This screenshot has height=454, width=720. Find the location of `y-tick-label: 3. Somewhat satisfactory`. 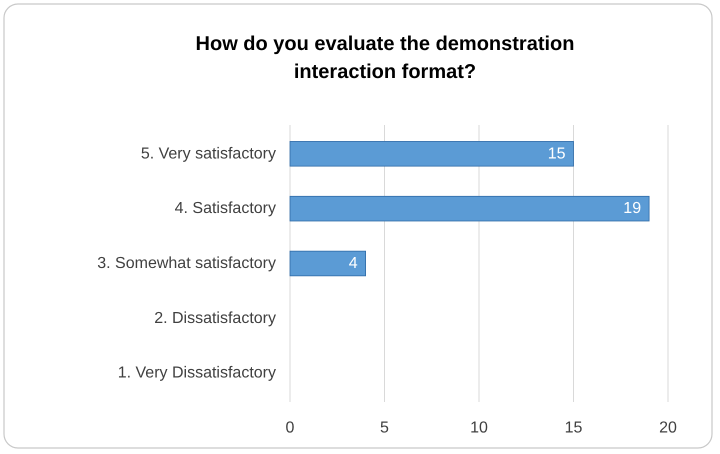

y-tick-label: 3. Somewhat satisfactory is located at coordinates (186, 263).